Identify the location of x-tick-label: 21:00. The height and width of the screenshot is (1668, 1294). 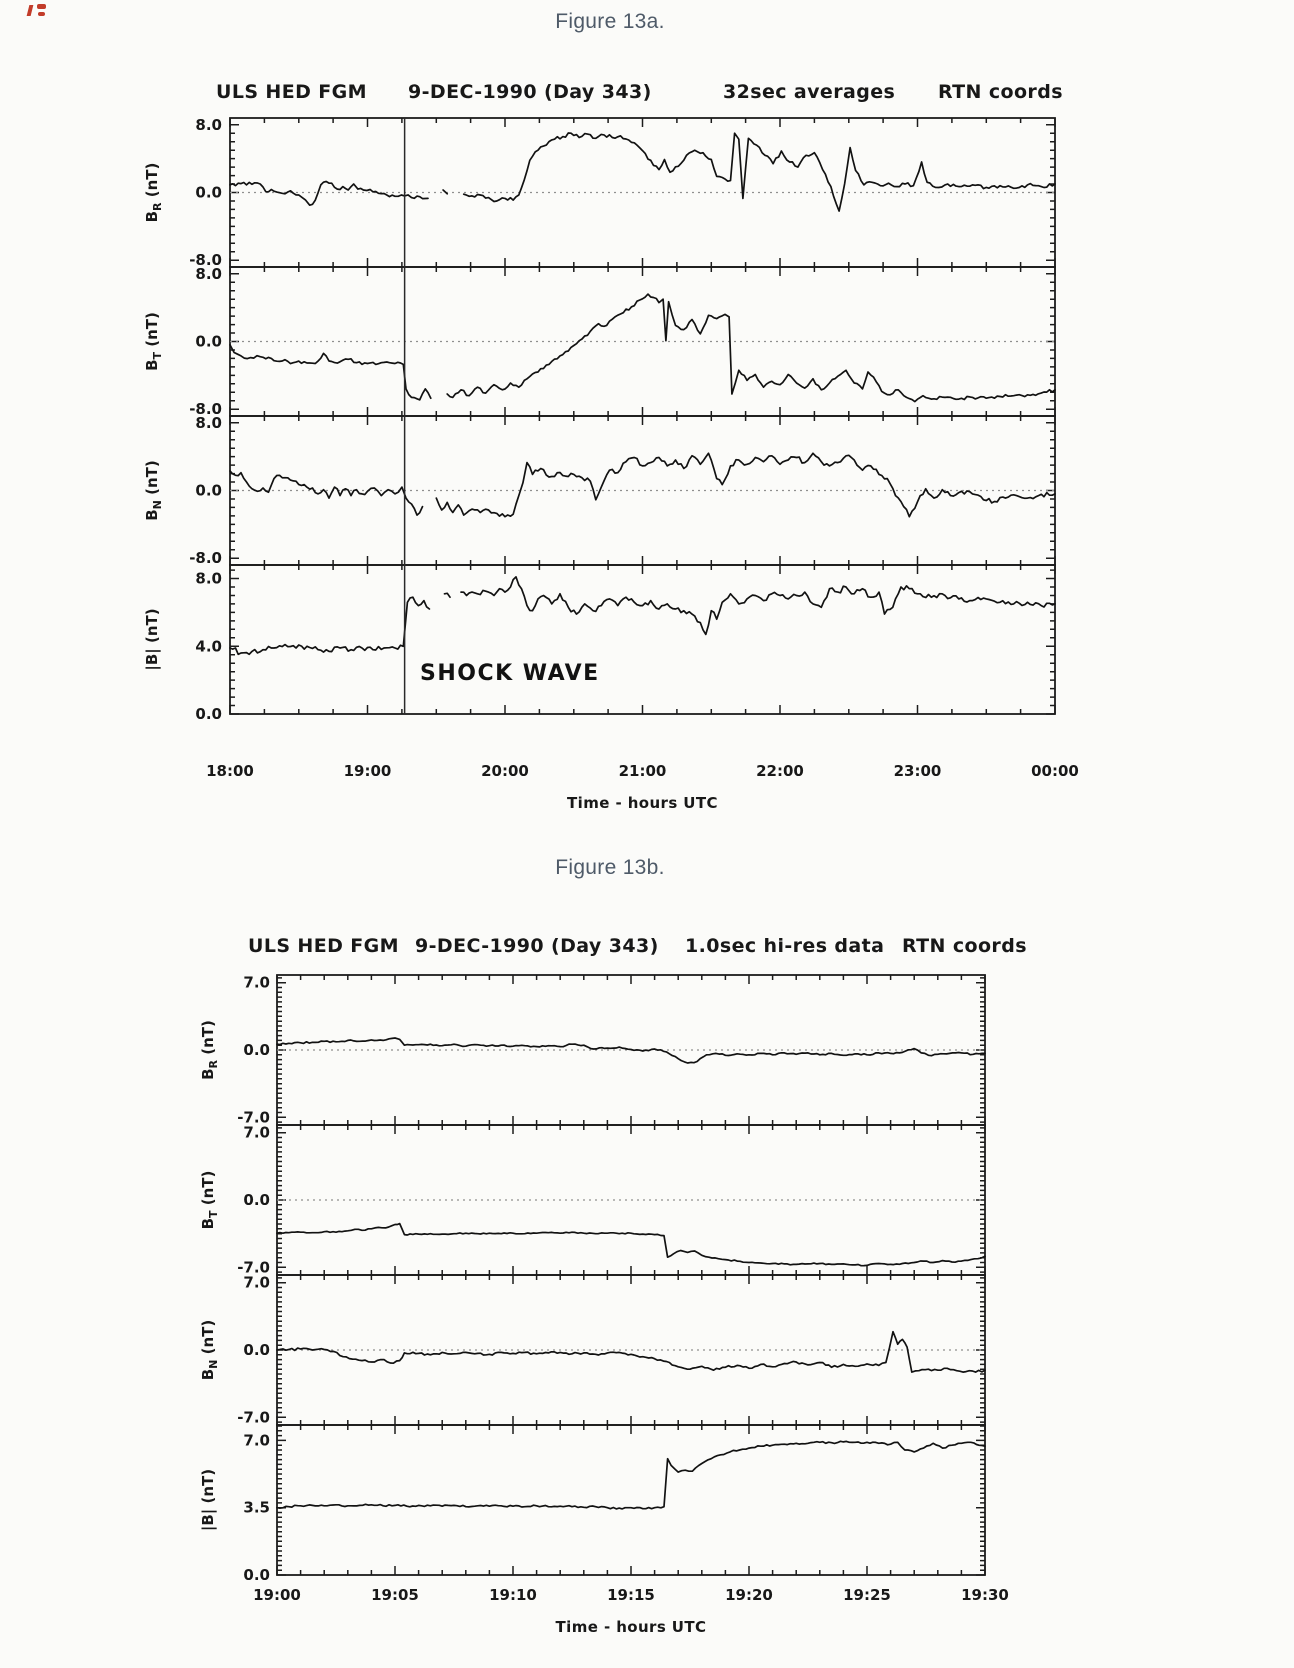
(643, 771).